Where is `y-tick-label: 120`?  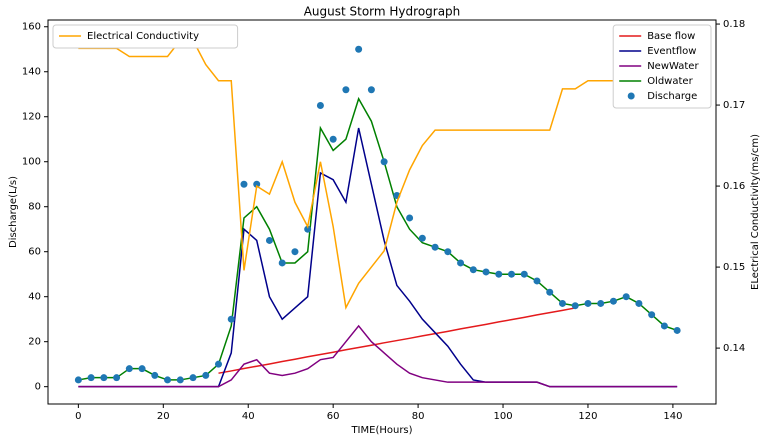
y-tick-label: 120 is located at coordinates (31, 117).